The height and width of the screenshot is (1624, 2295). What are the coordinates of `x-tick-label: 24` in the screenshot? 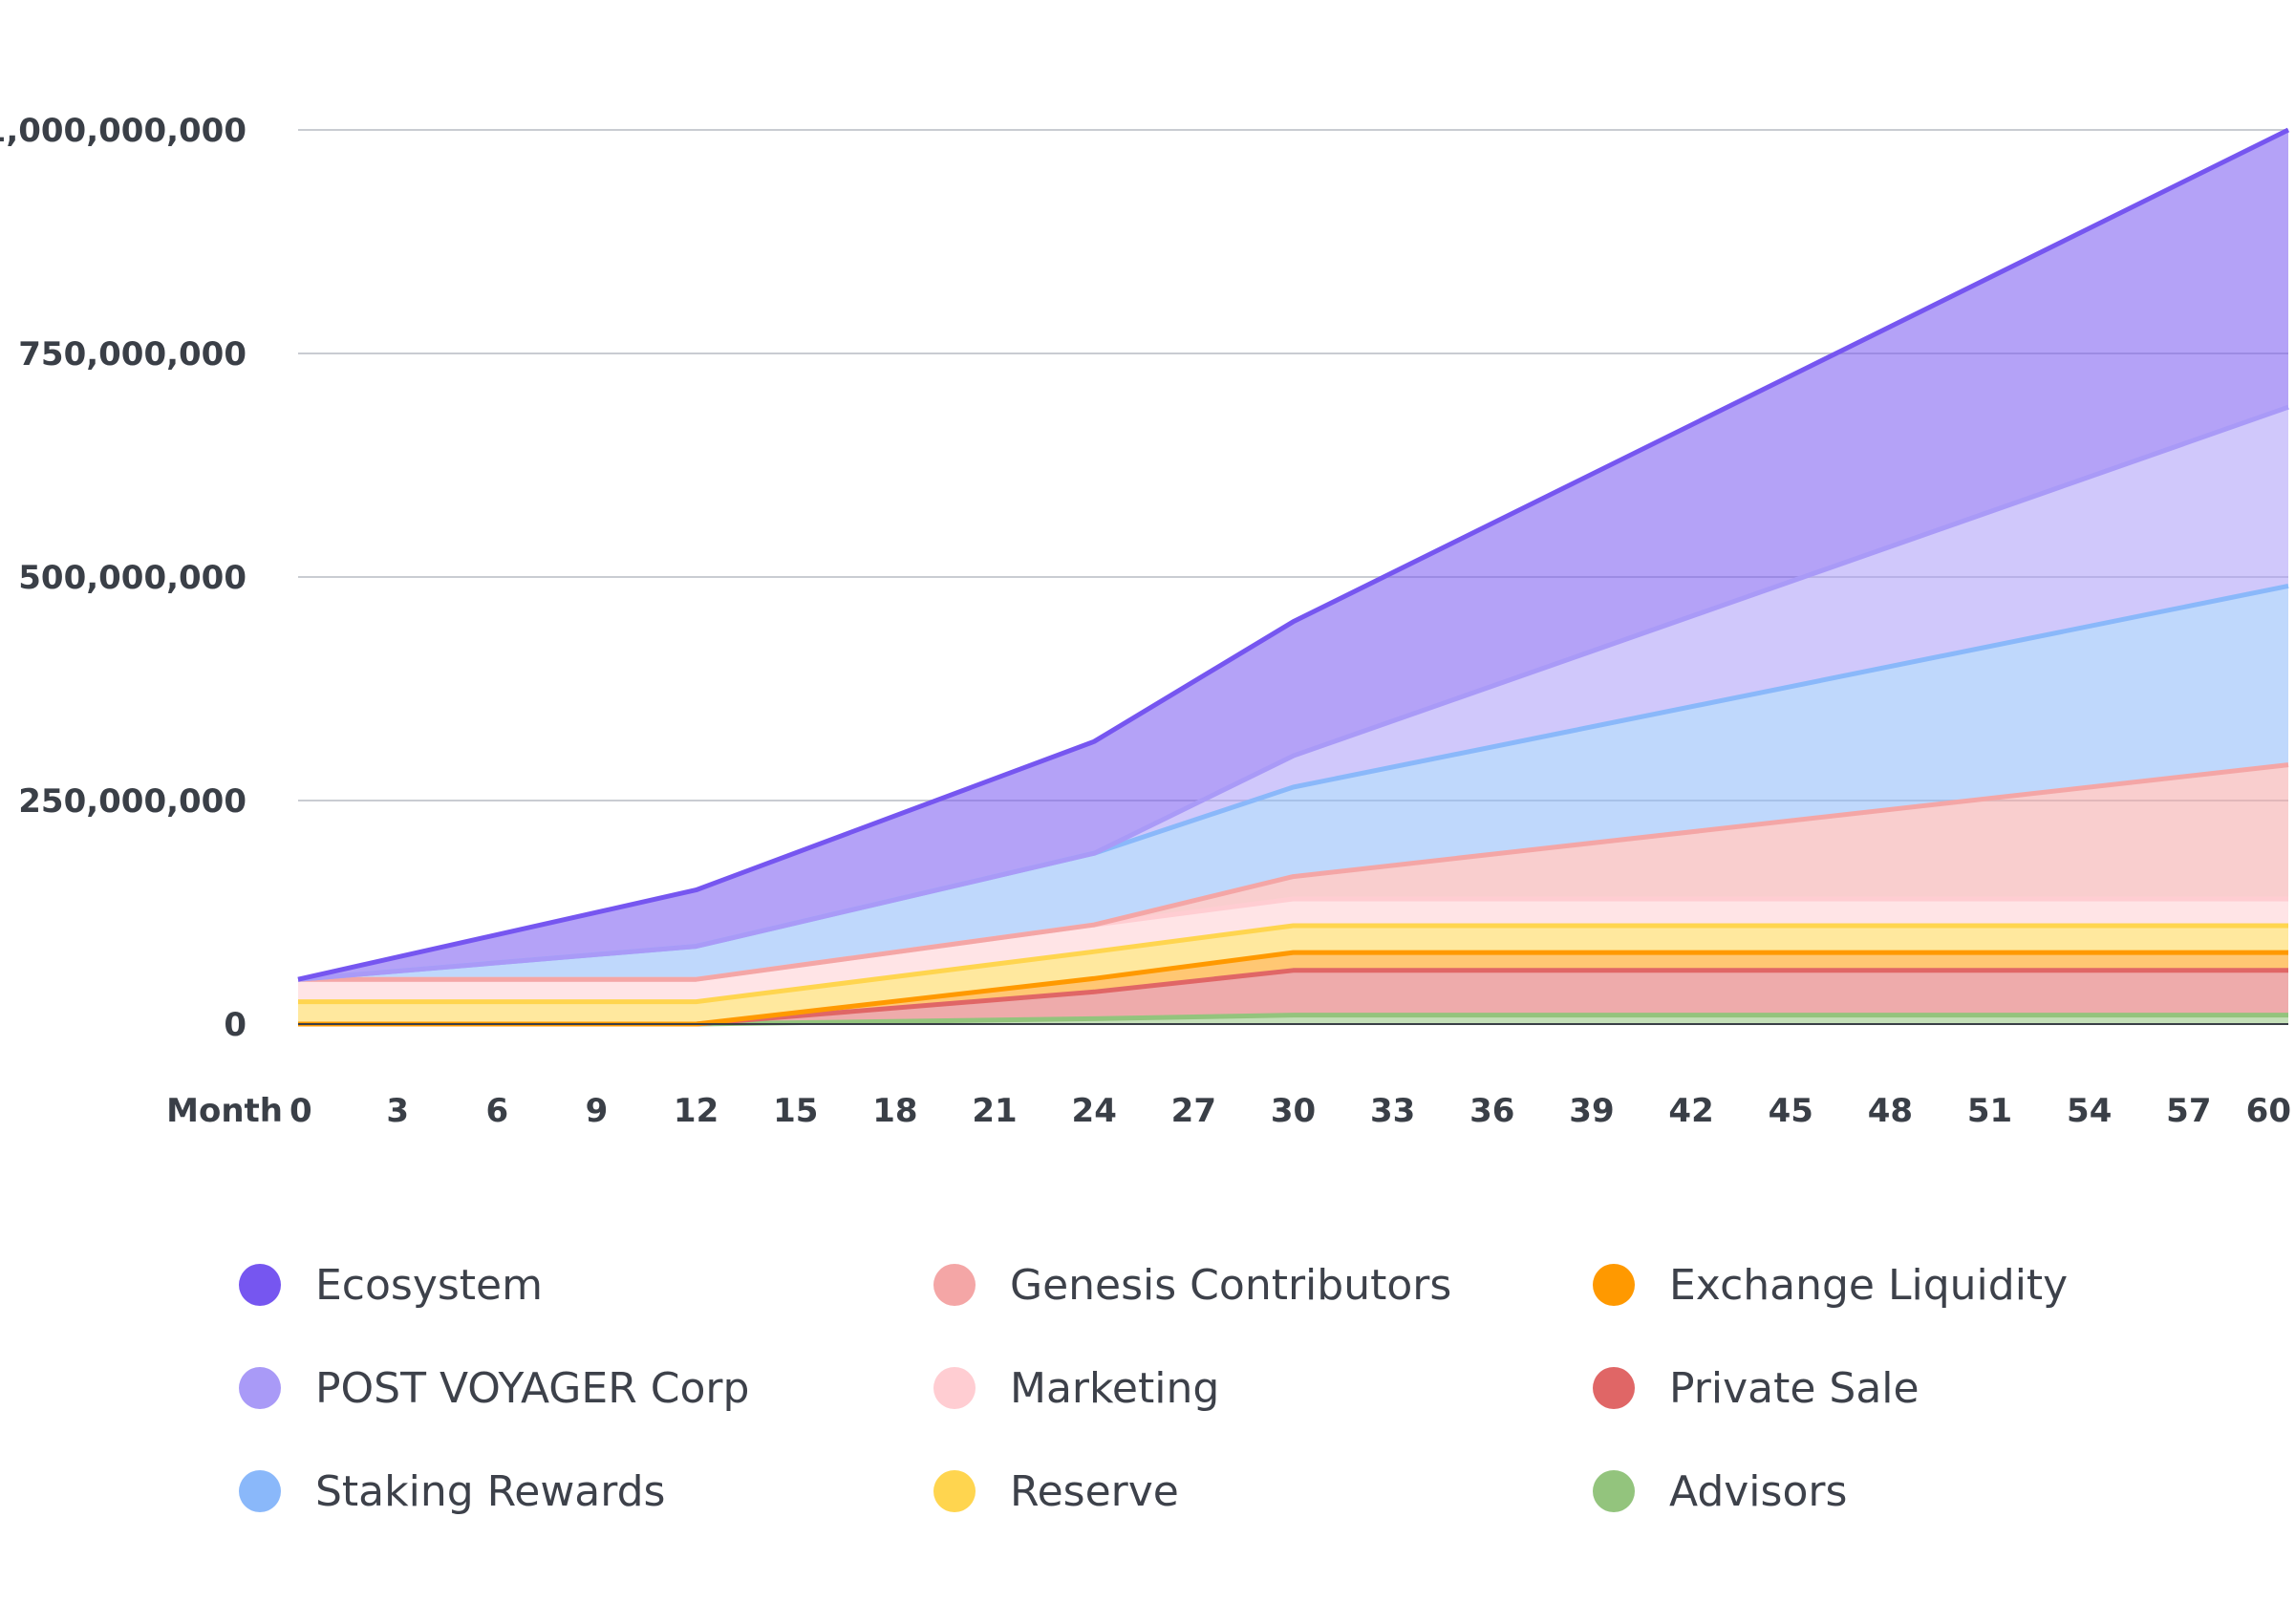 It's located at (1094, 1111).